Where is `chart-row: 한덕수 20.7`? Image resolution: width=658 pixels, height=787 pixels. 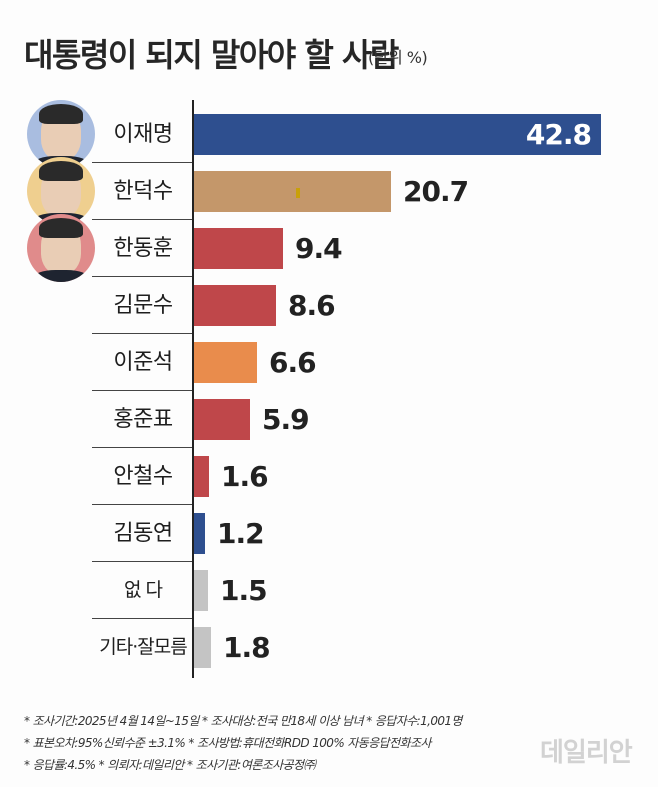
chart-row: 한덕수 20.7 is located at coordinates (329, 191).